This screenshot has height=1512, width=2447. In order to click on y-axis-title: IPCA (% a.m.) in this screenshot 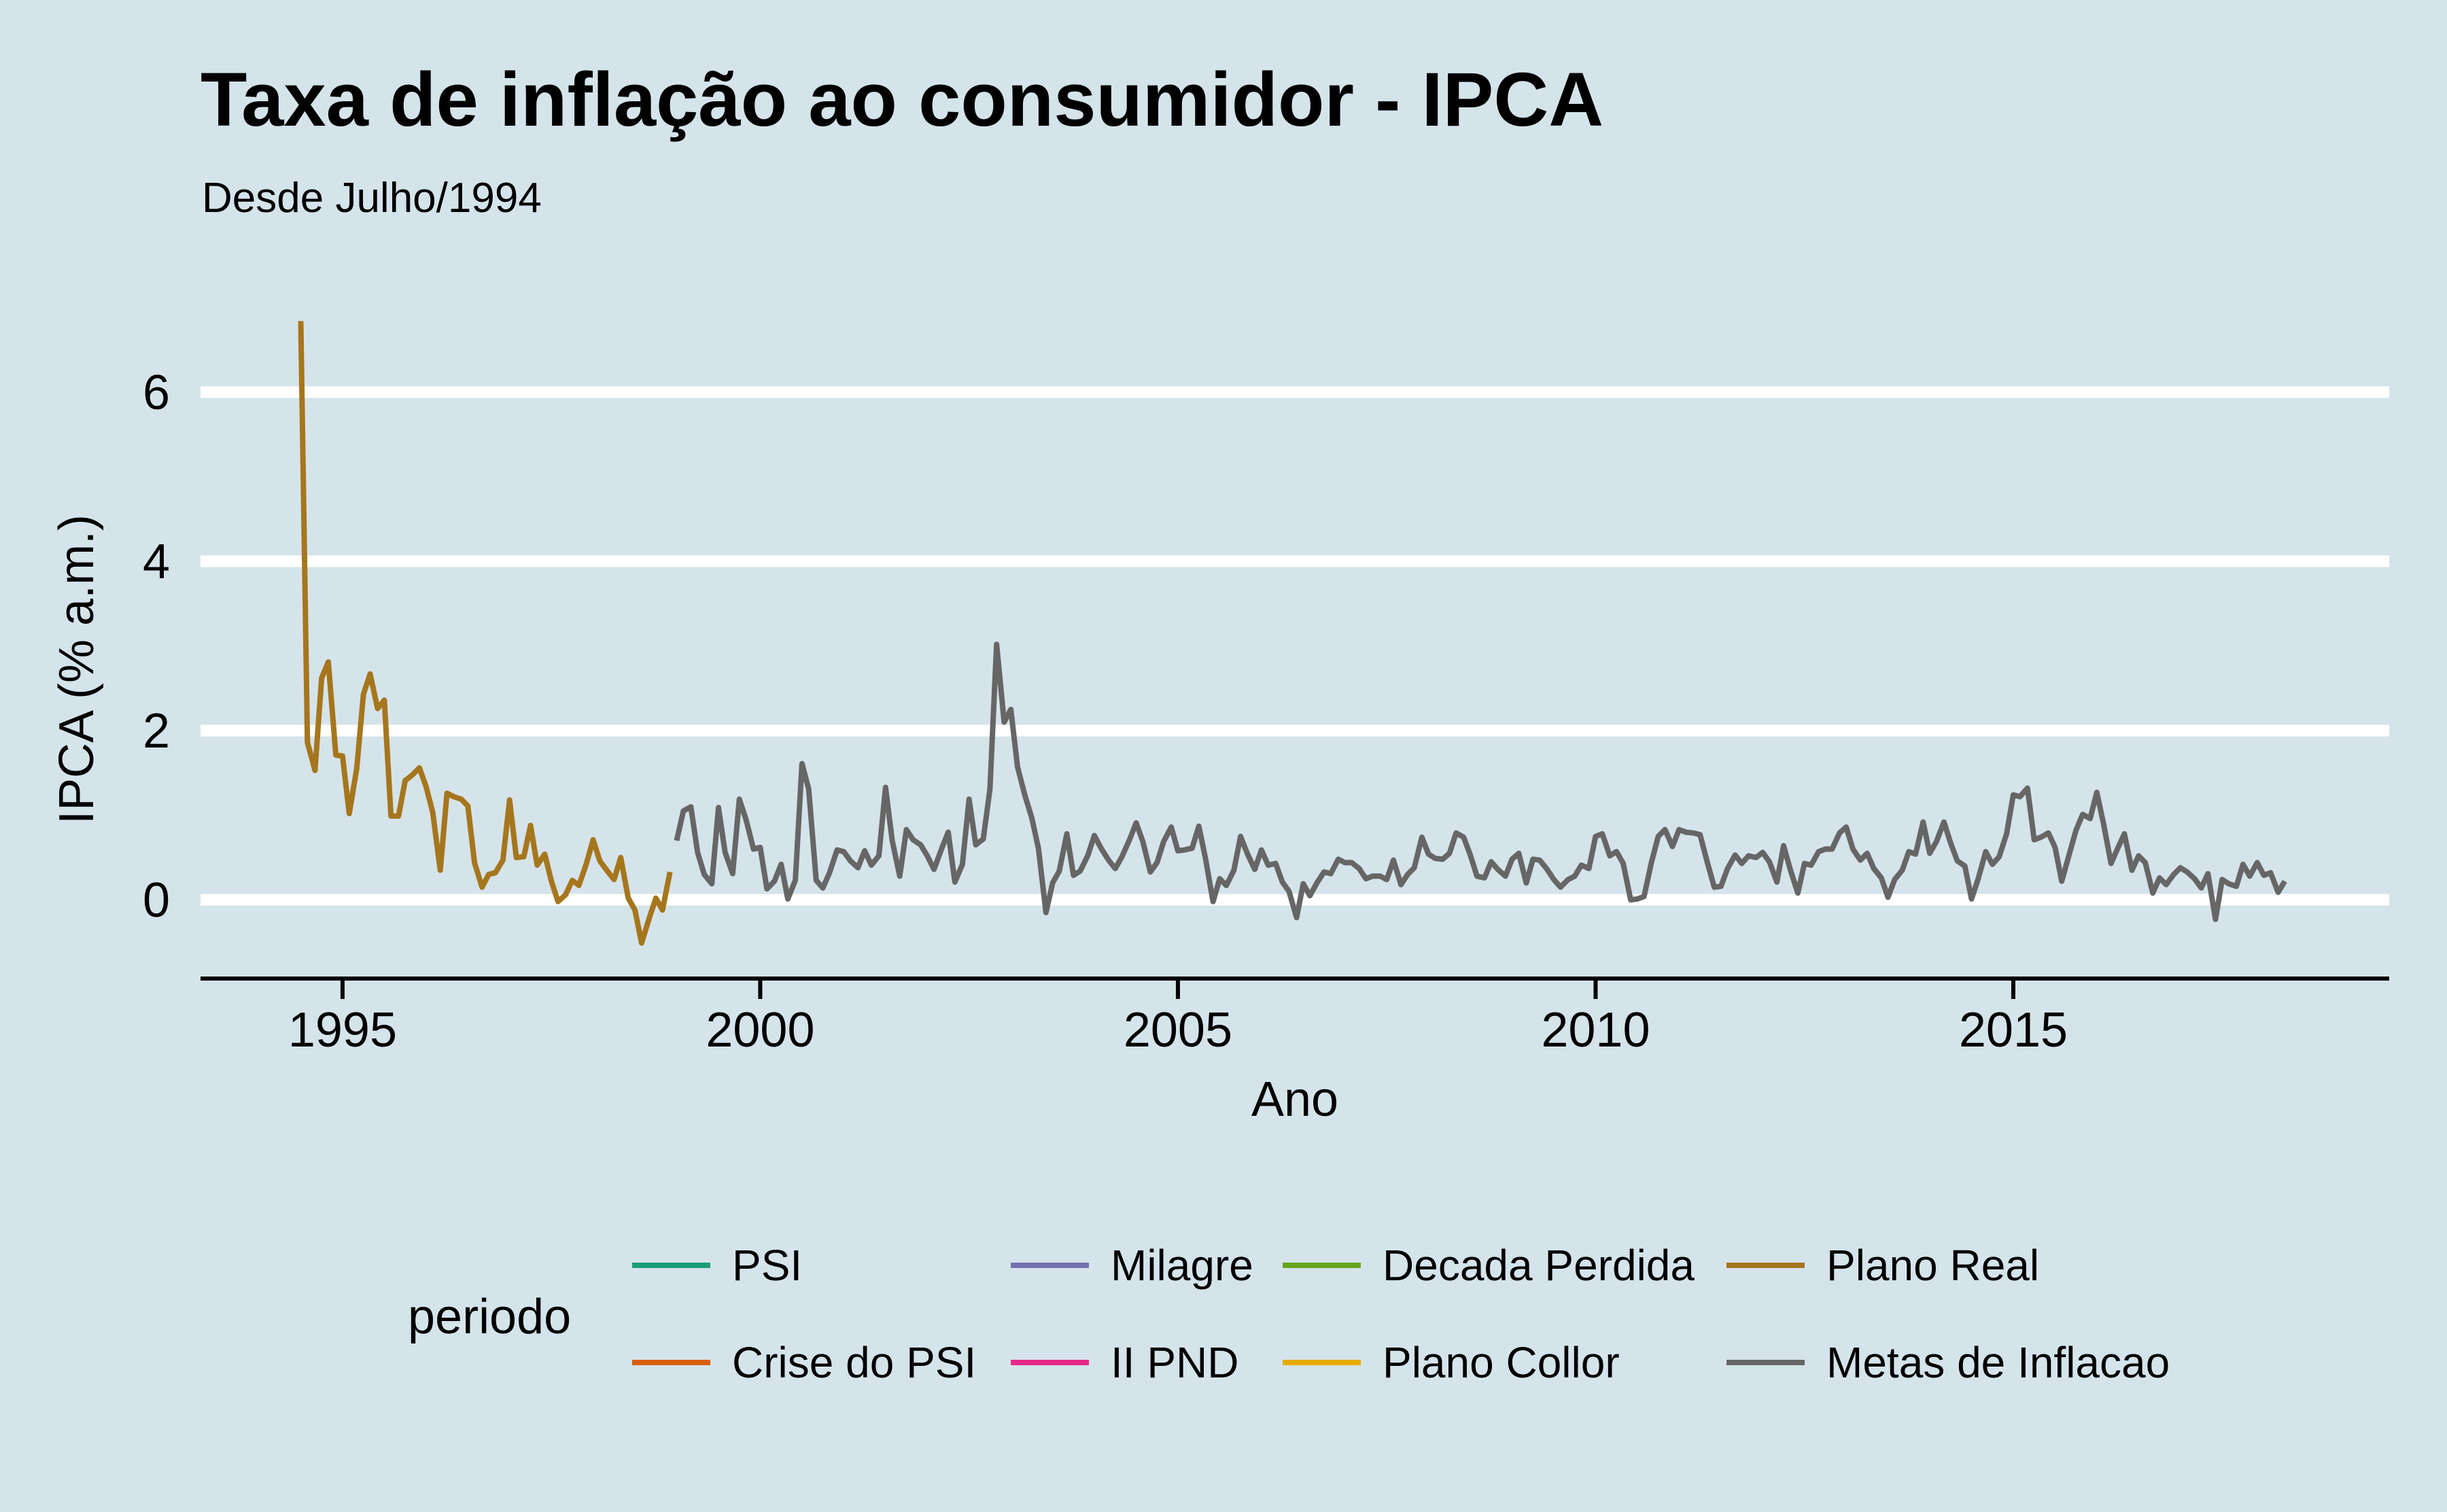, I will do `click(77, 669)`.